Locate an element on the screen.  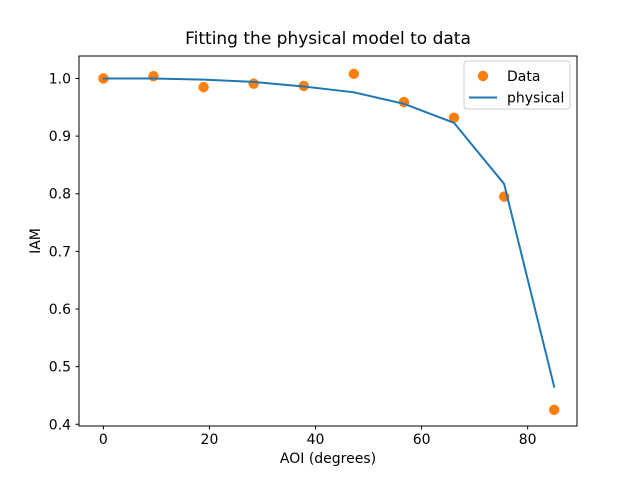
legend: Data physical is located at coordinates (517, 85).